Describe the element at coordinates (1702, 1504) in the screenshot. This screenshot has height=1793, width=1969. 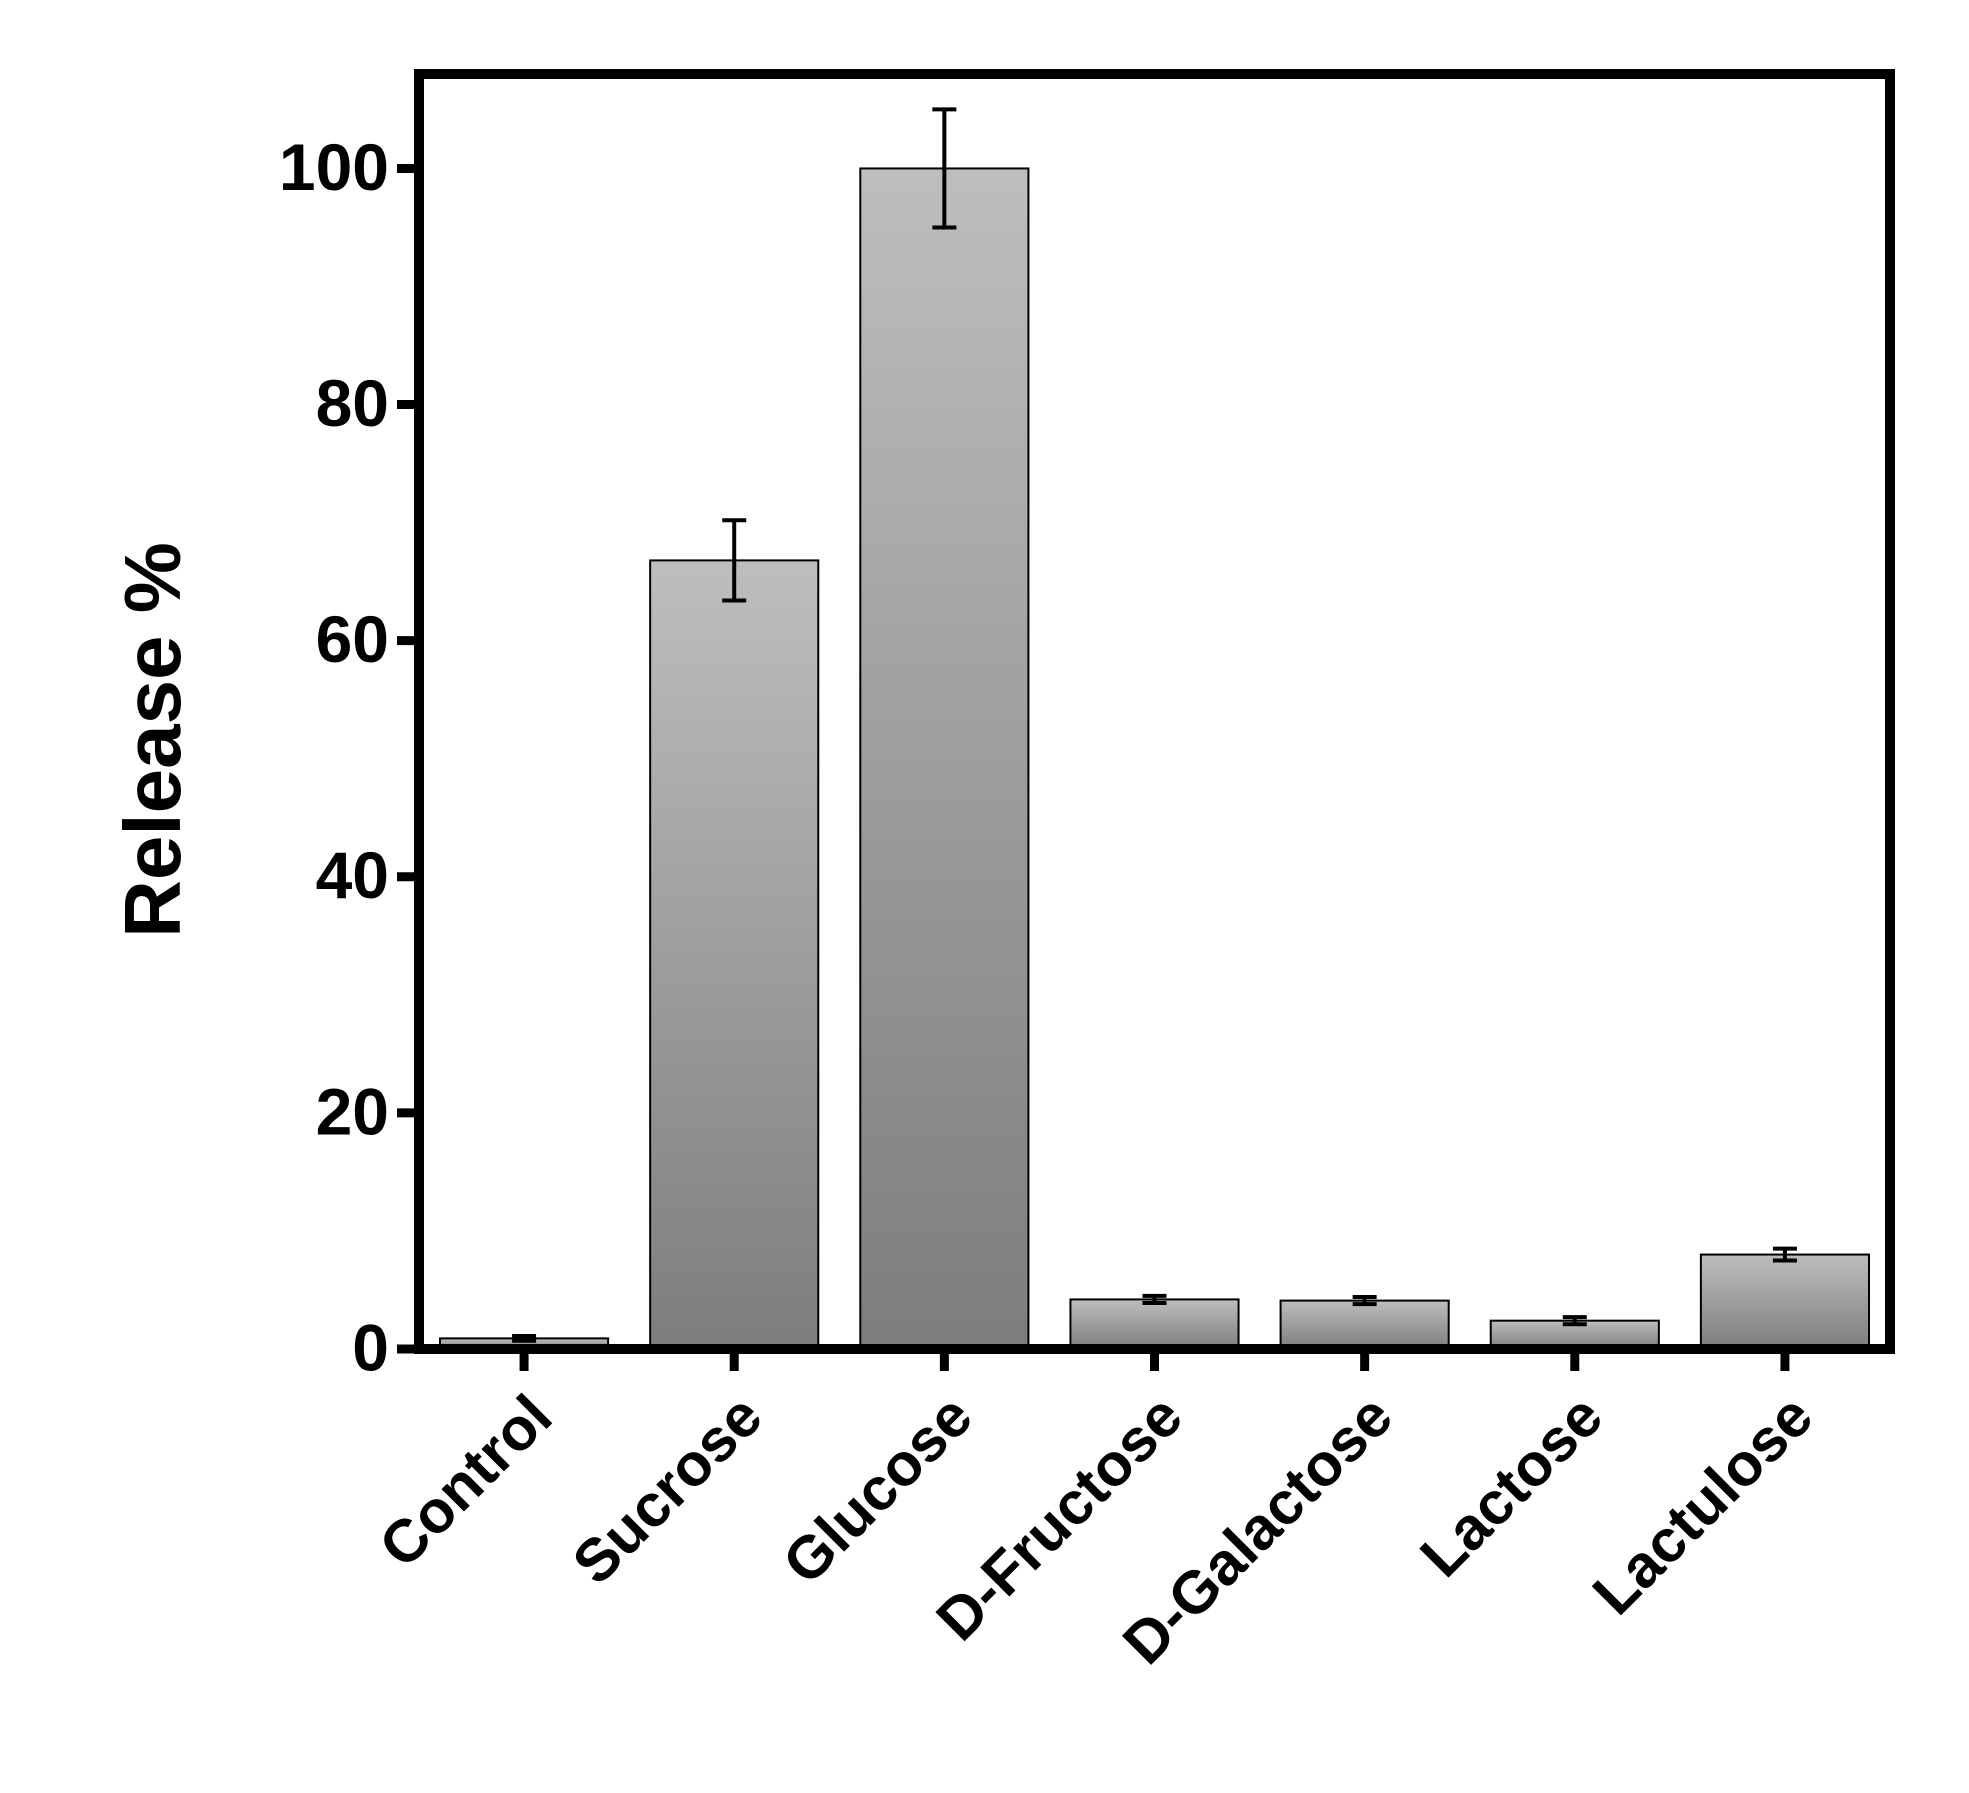
I see `x-tick-label: Lactulose` at that location.